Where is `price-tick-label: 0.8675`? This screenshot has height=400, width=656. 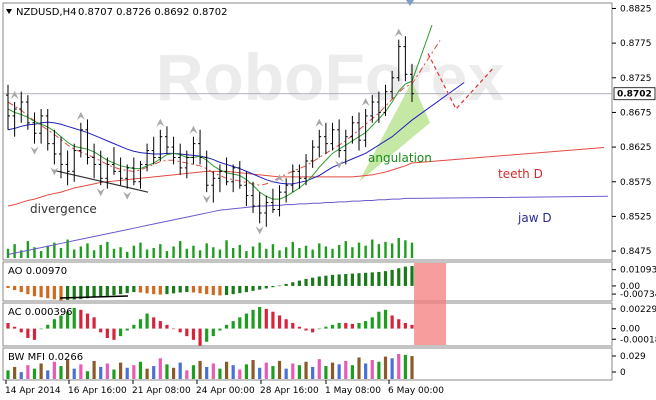 price-tick-label: 0.8675 is located at coordinates (636, 113).